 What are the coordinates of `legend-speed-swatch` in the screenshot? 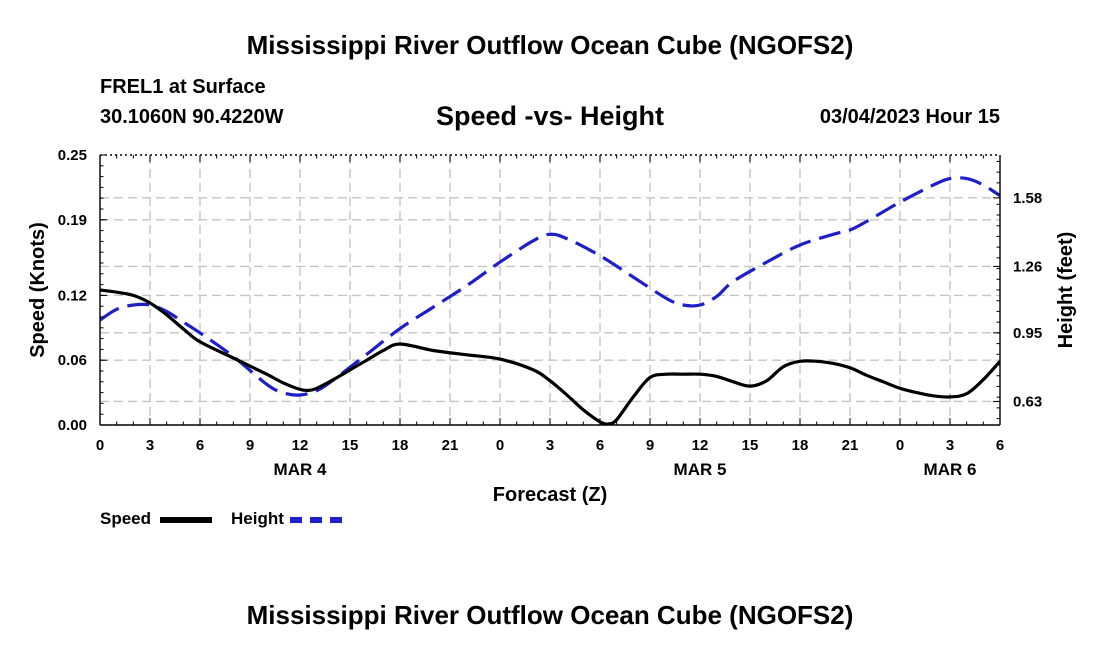 It's located at (186, 520).